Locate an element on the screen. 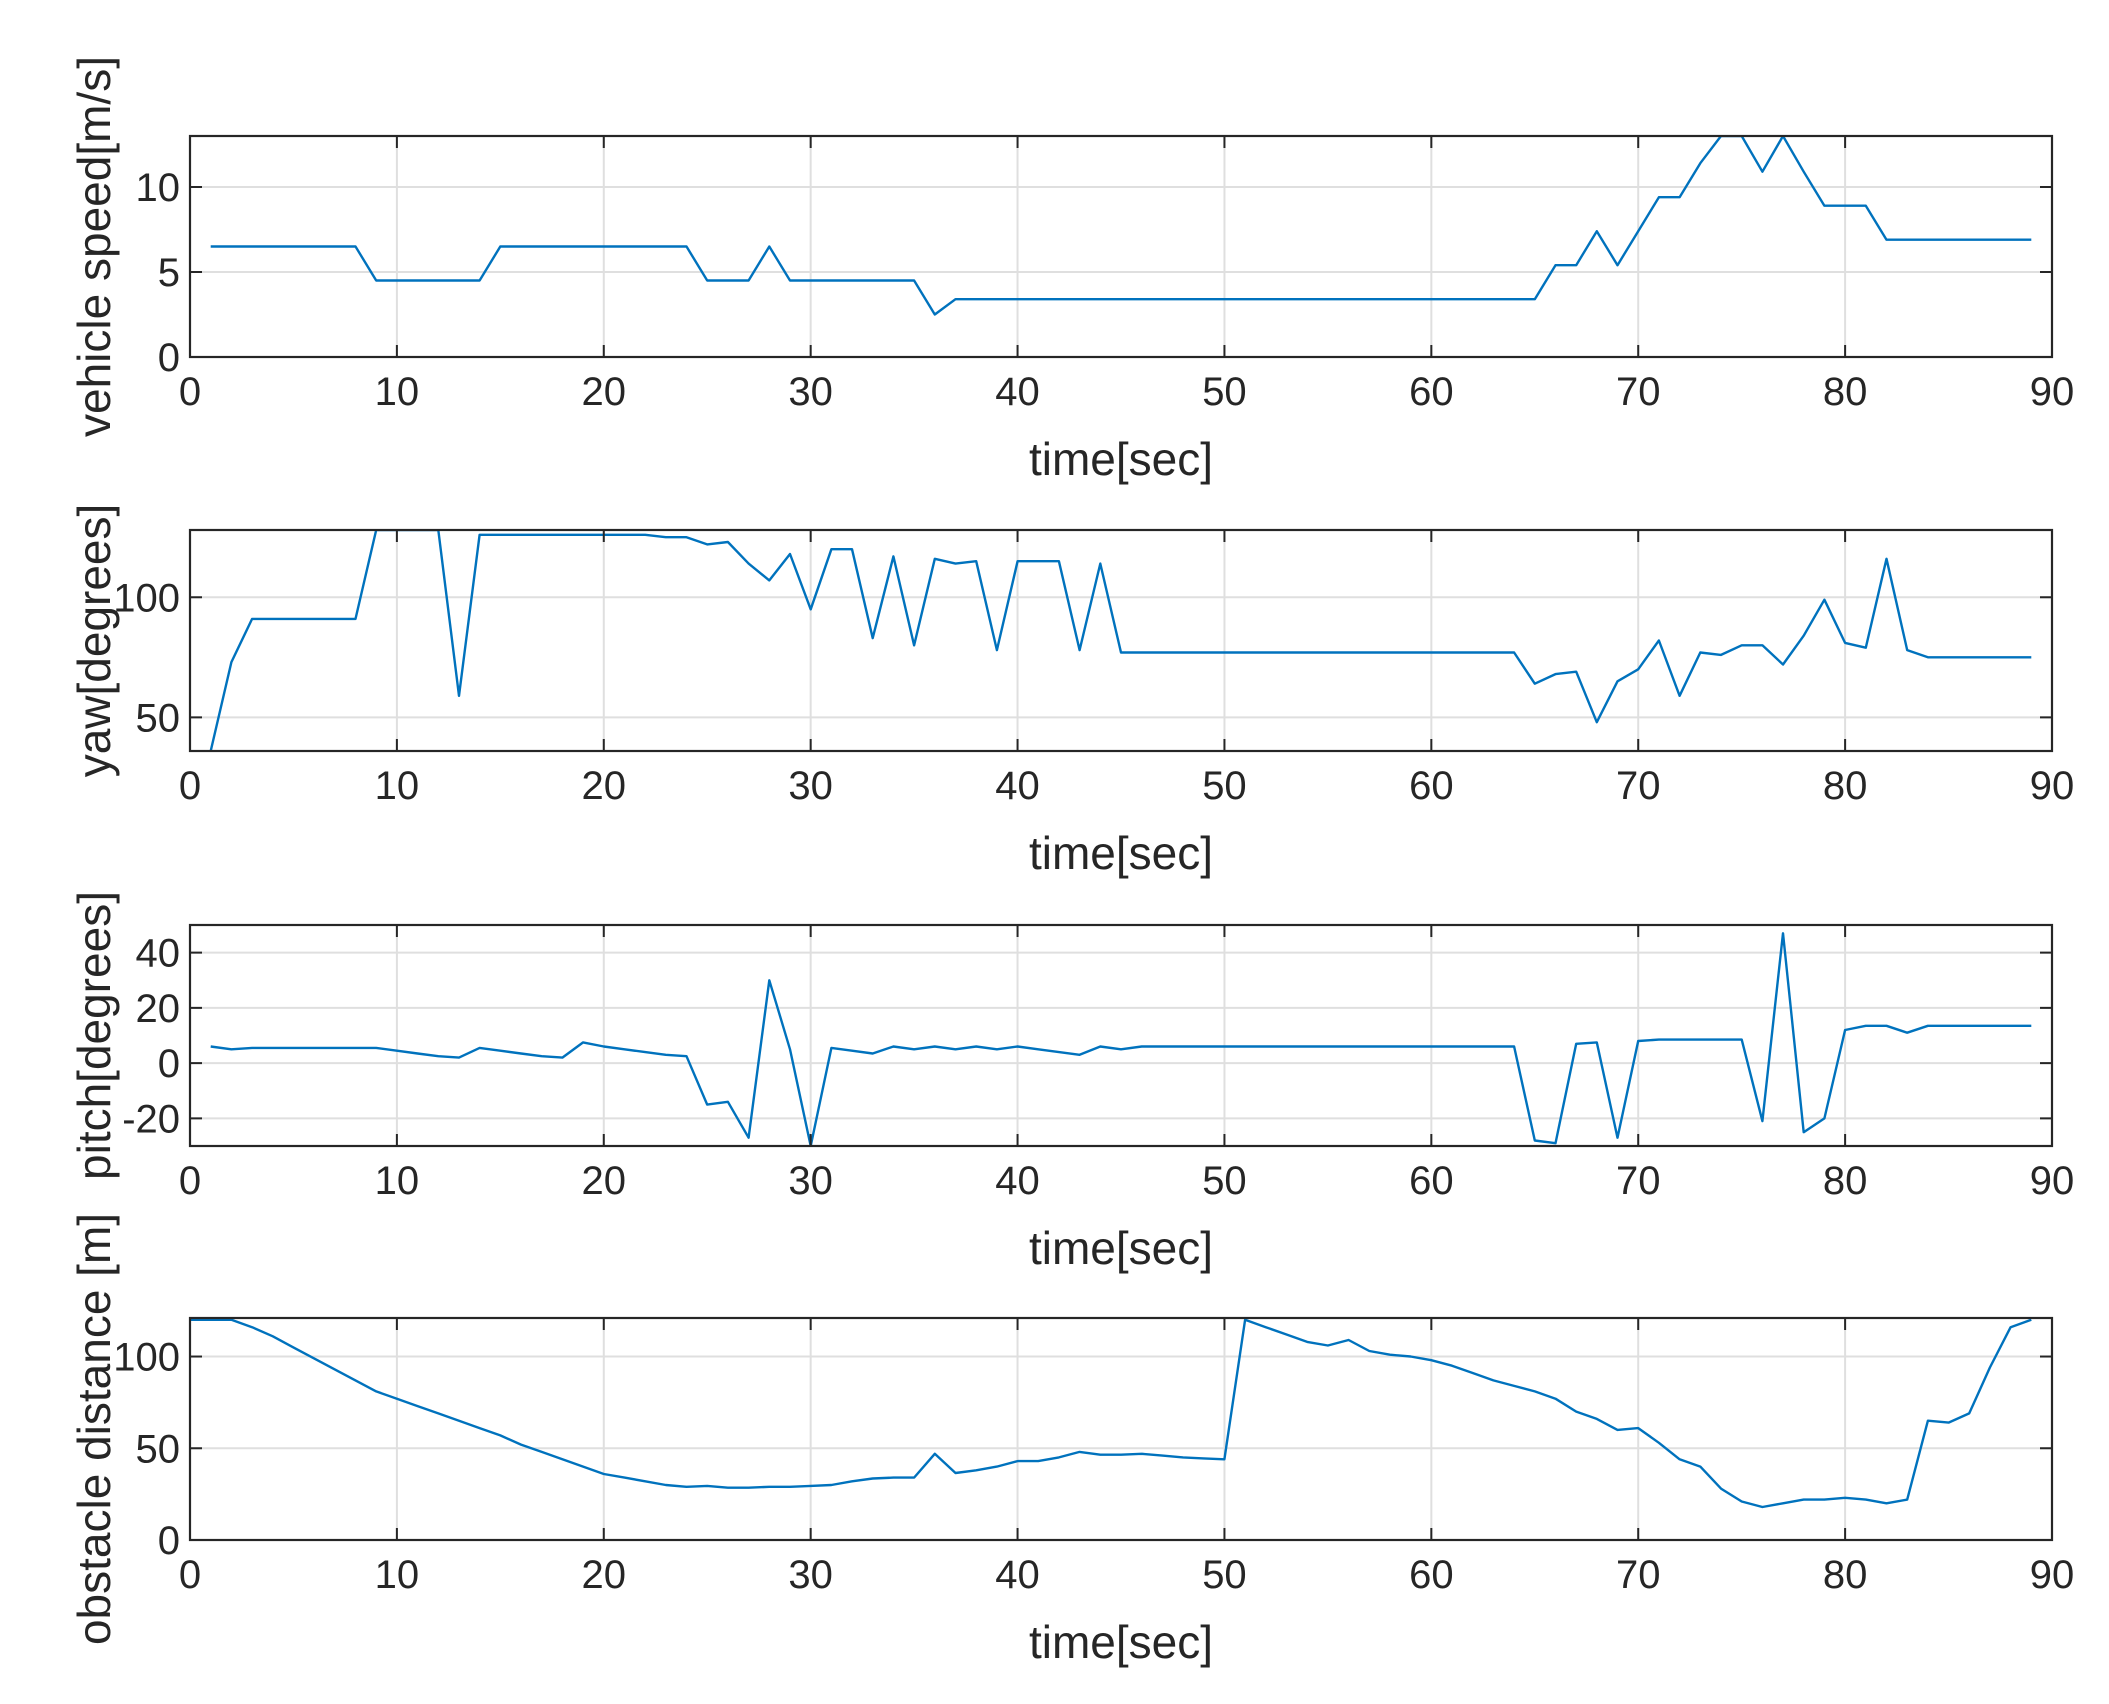 The image size is (2109, 1704). grid-speed is located at coordinates (1121, 247).